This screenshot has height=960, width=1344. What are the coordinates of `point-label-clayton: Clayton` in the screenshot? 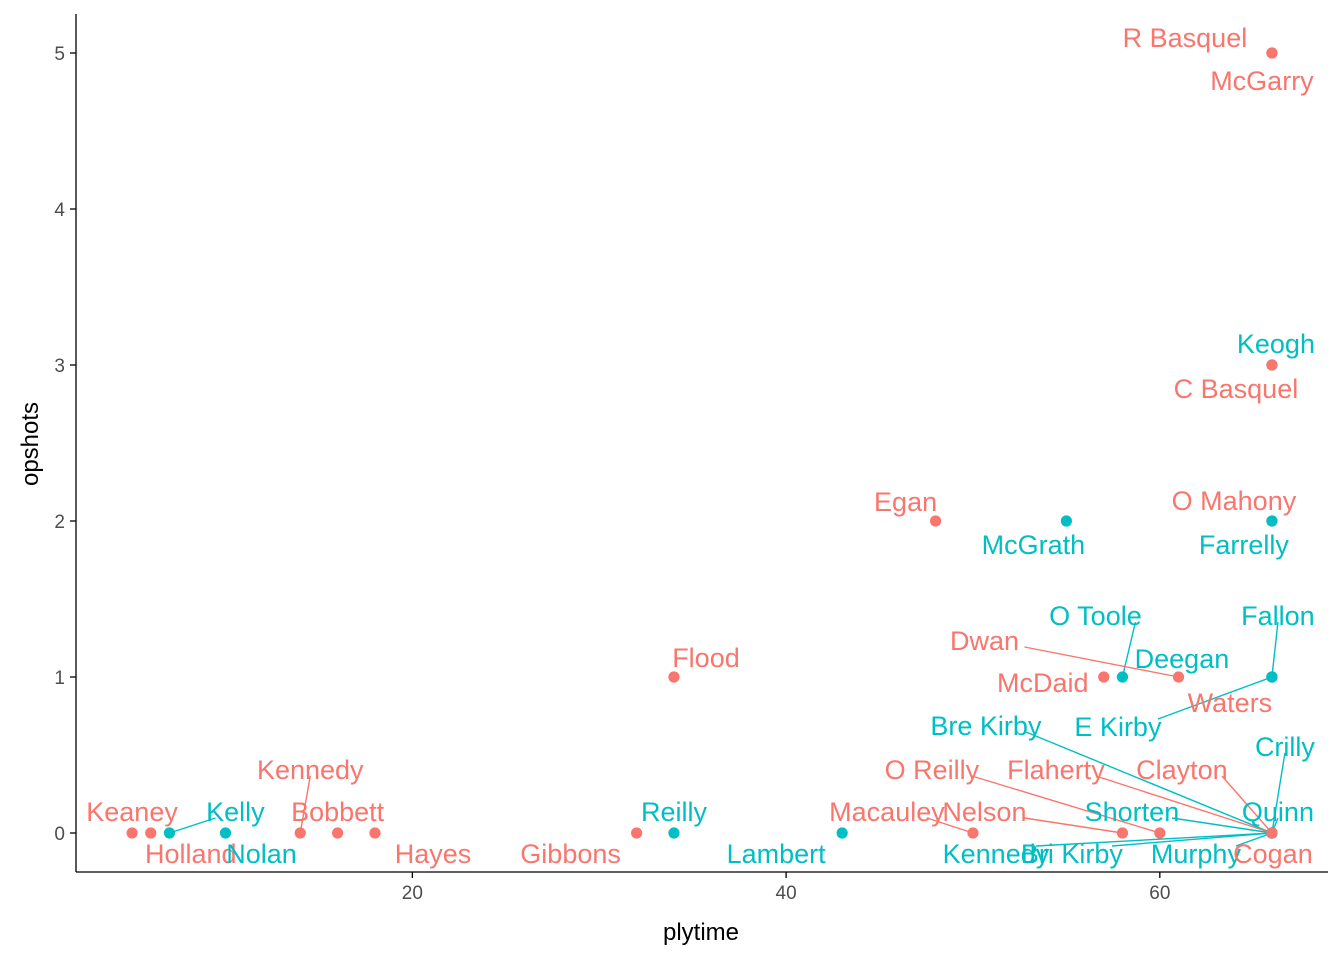 It's located at (1182, 770).